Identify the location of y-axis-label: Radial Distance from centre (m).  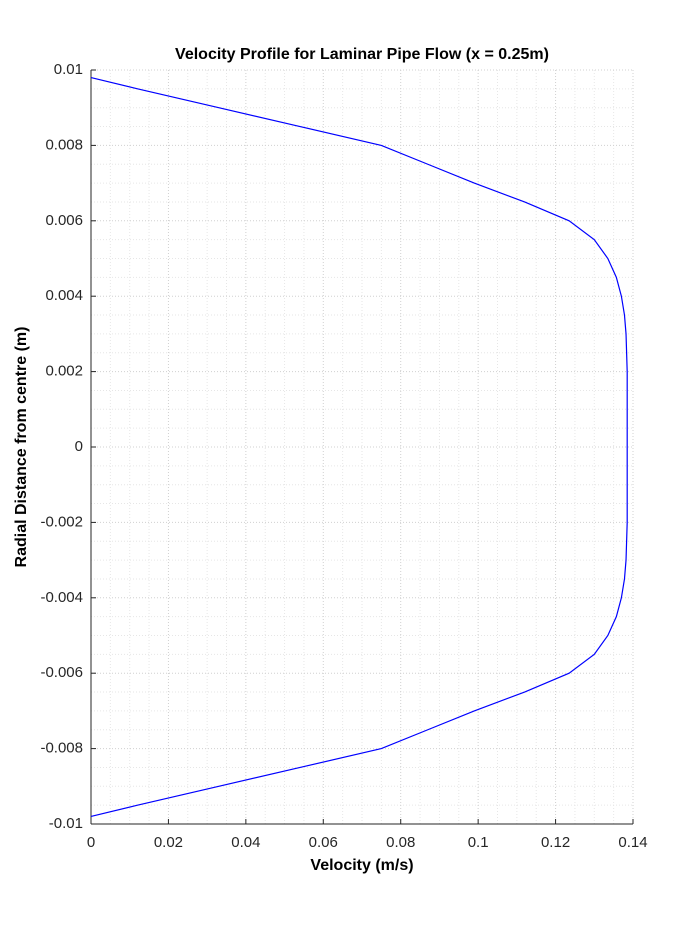
(21, 447).